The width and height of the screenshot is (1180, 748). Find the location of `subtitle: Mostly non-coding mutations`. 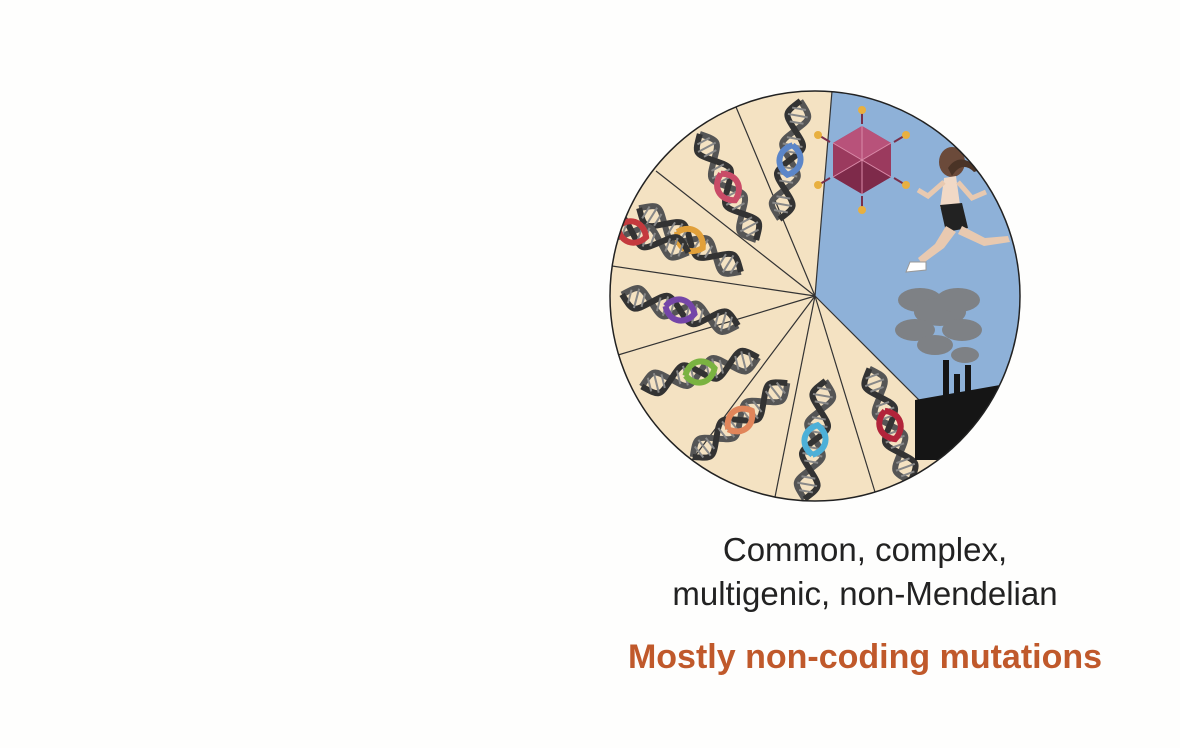

subtitle: Mostly non-coding mutations is located at coordinates (865, 657).